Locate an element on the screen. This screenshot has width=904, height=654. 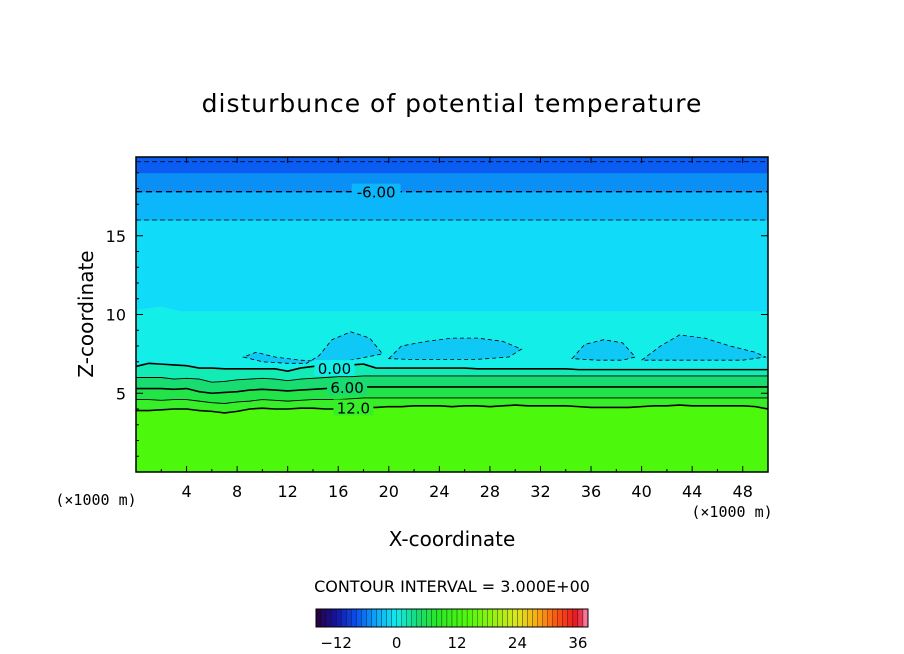
colorbar-frame is located at coordinates (452, 618).